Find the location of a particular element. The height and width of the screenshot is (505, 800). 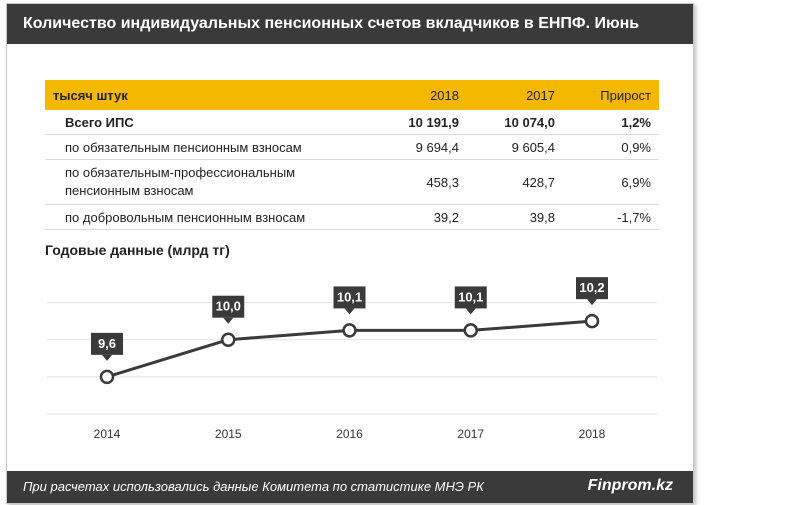

value-2018: 39,2 is located at coordinates (419, 217).